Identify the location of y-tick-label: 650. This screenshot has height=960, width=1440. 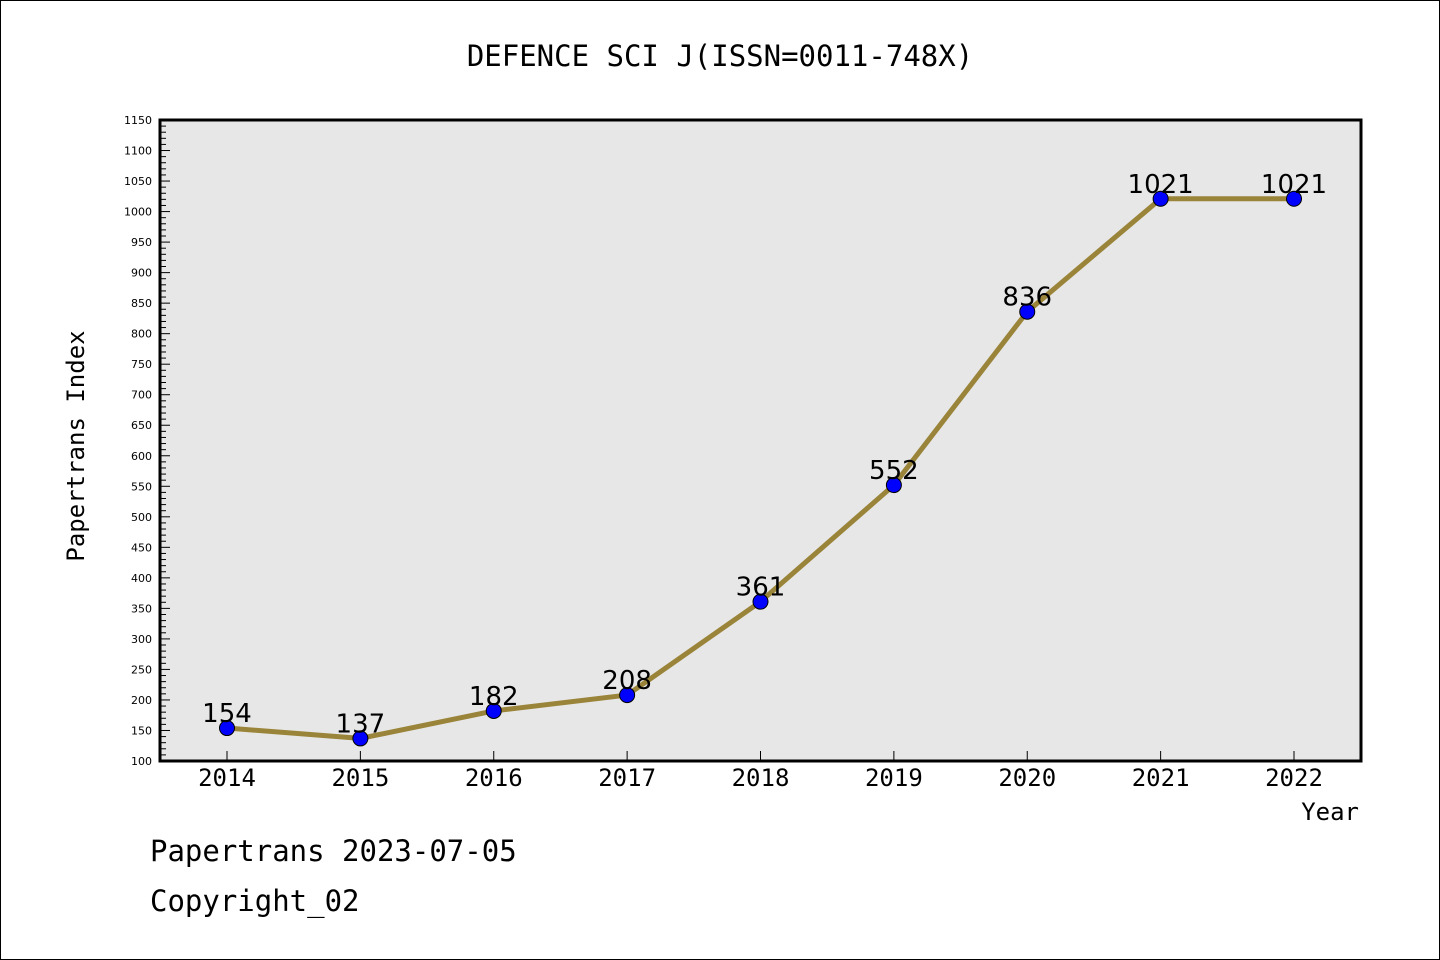
(141, 425).